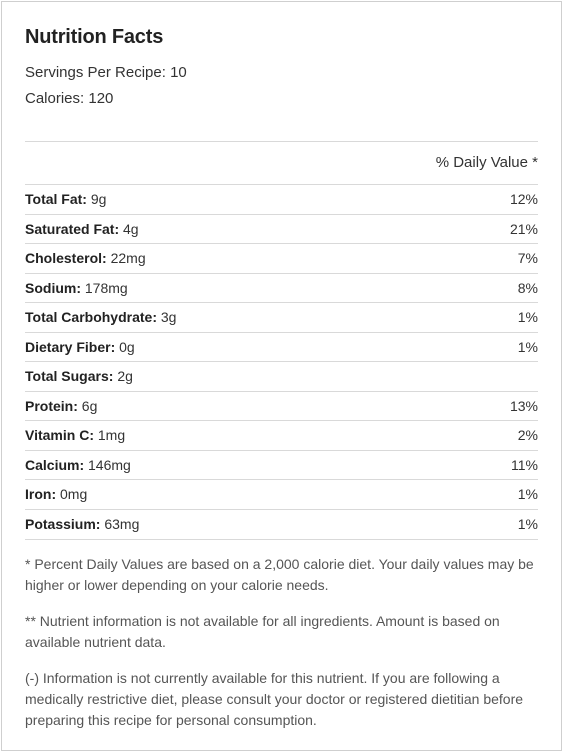 The width and height of the screenshot is (565, 754). I want to click on nutrient-row-iron: Iron: 0mg 1%, so click(281, 494).